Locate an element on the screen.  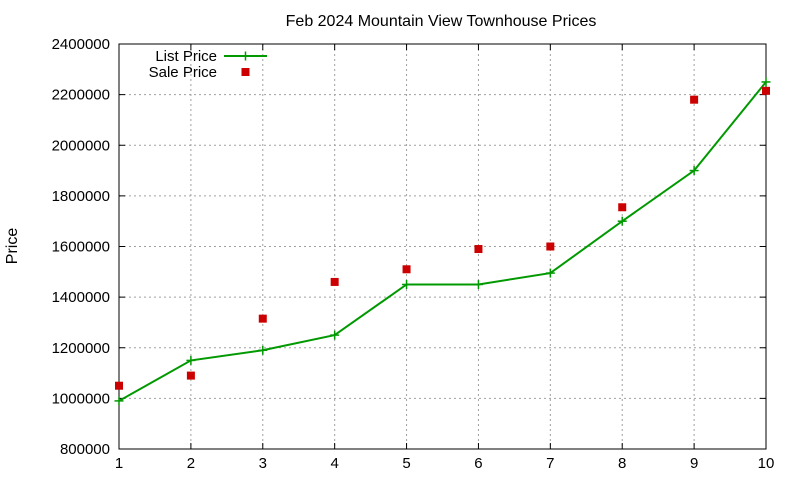
y-tick-label: 2000000 is located at coordinates (81, 145).